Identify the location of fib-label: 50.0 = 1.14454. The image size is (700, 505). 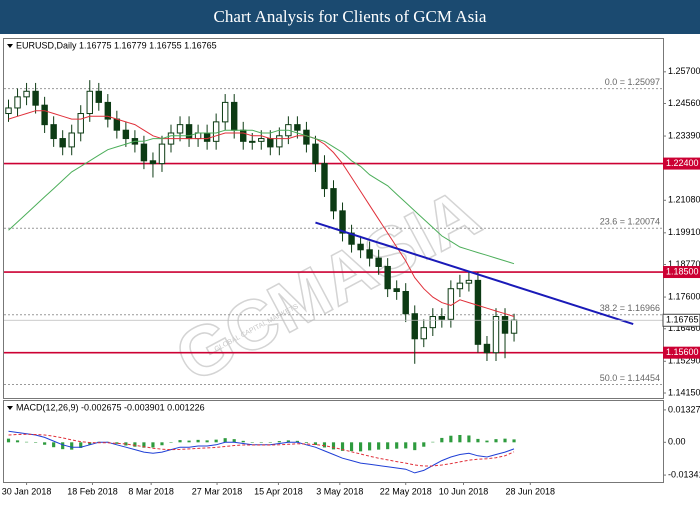
(630, 378).